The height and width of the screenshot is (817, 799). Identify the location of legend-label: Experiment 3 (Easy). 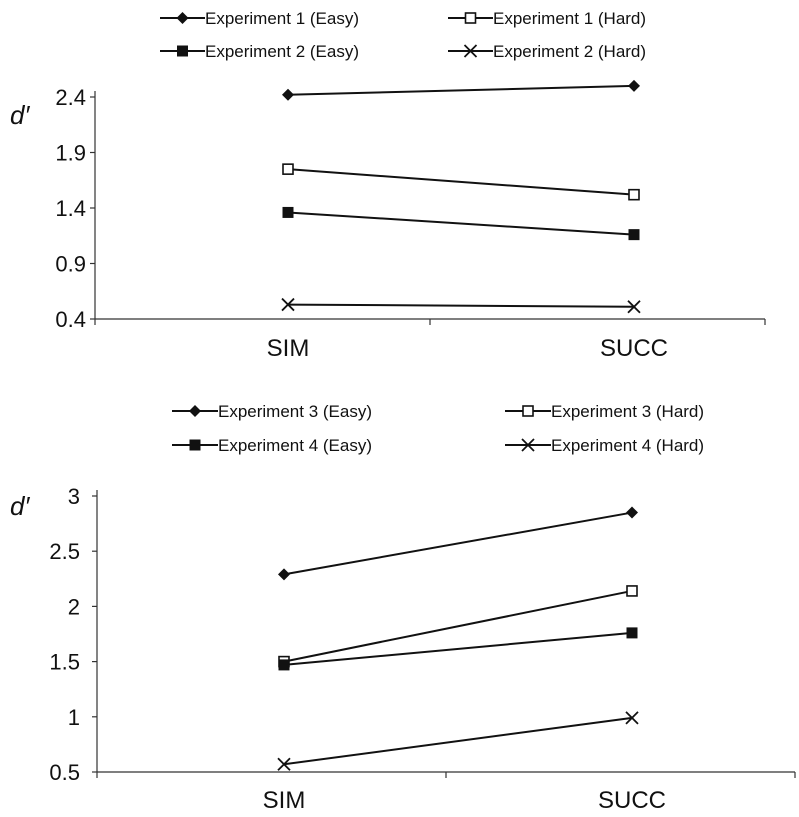
(295, 411).